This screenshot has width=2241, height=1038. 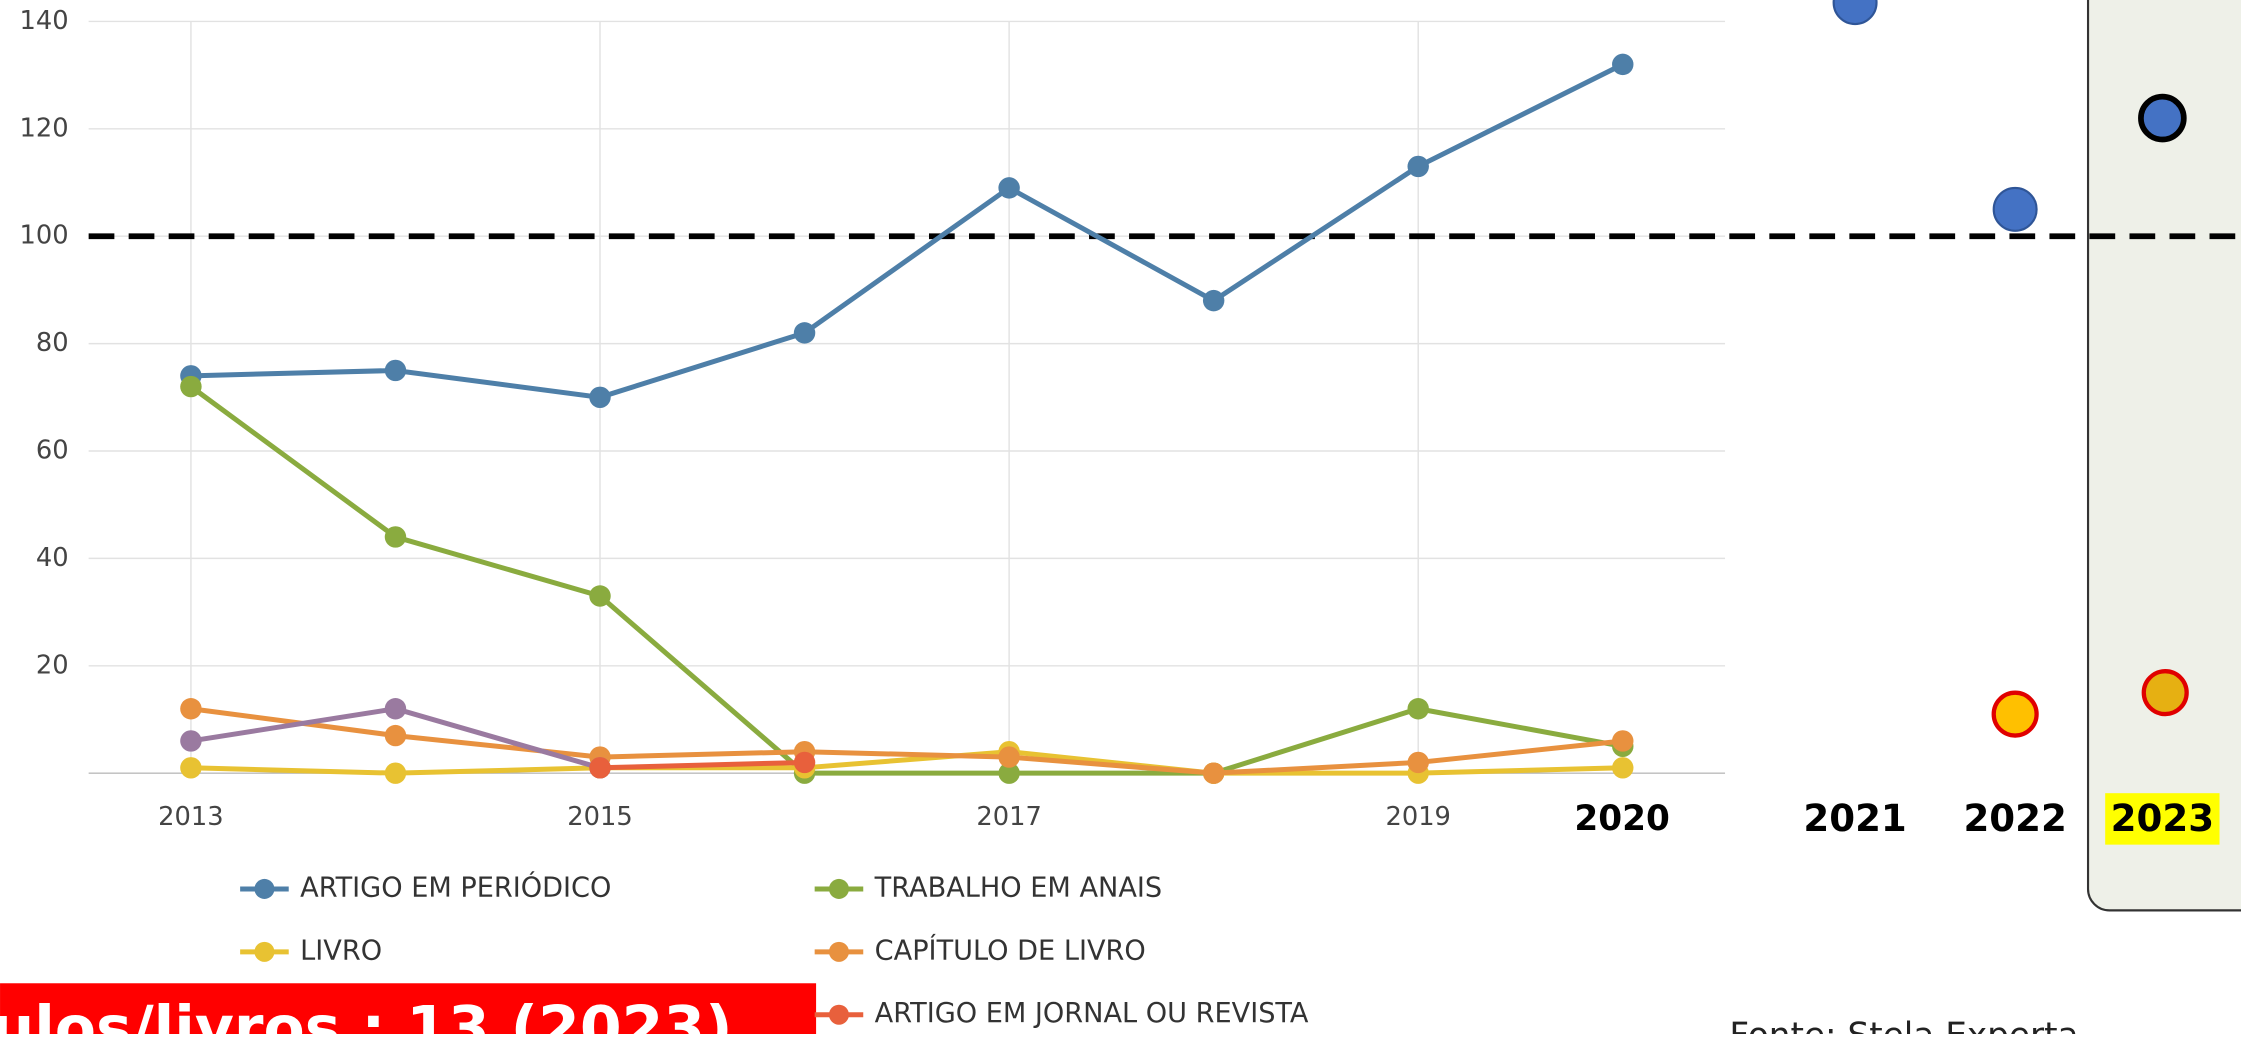 What do you see at coordinates (341, 950) in the screenshot?
I see `legend-label: LIVRO` at bounding box center [341, 950].